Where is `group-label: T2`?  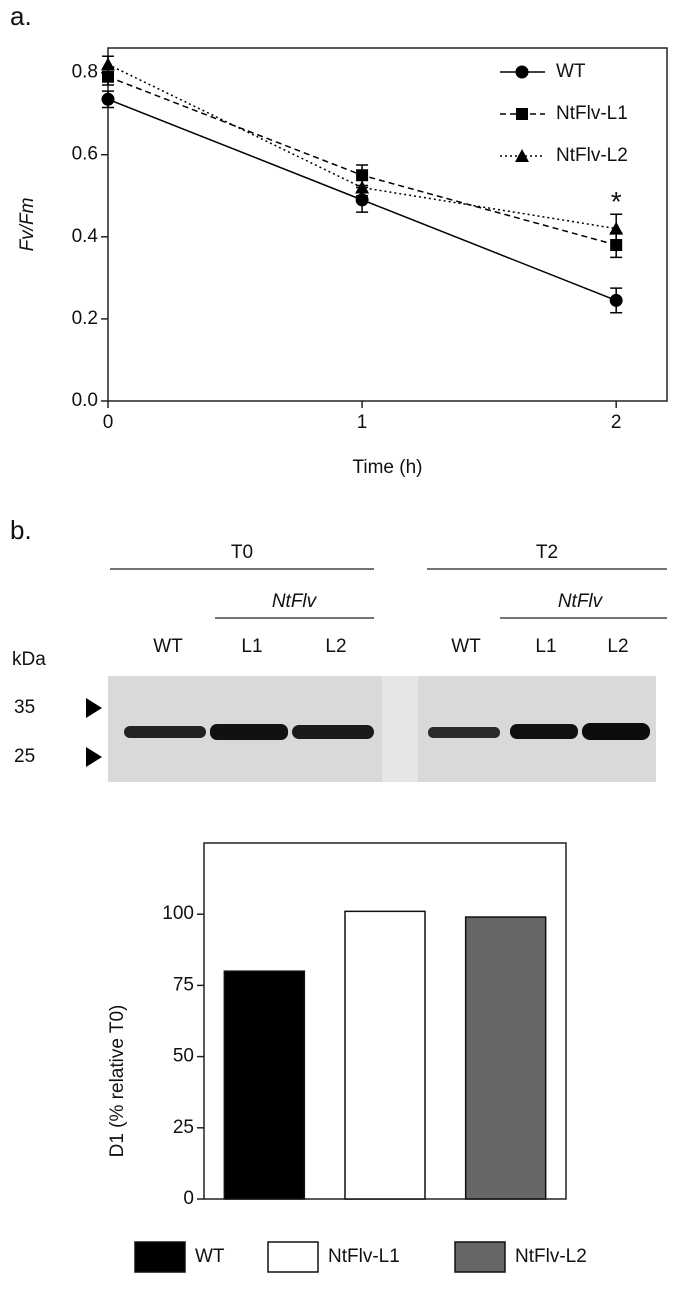 group-label: T2 is located at coordinates (547, 552).